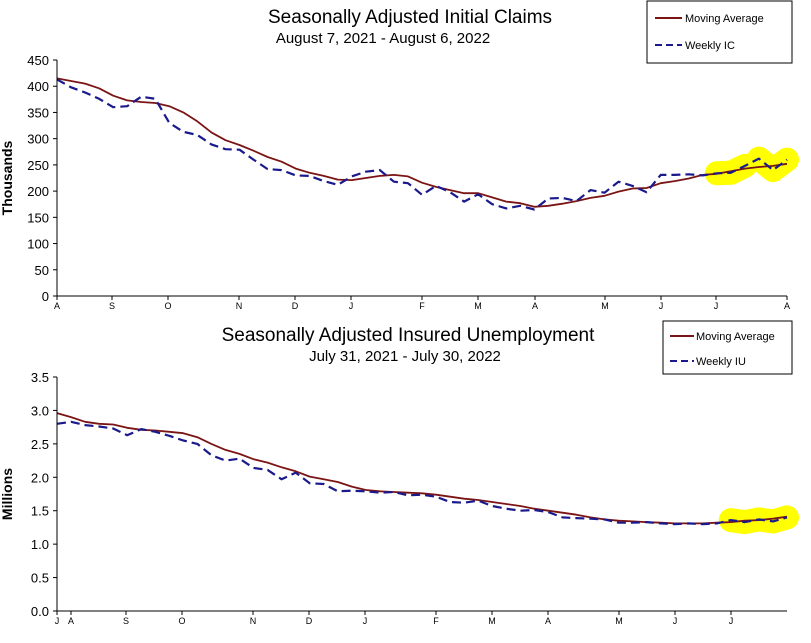 Image resolution: width=811 pixels, height=643 pixels. I want to click on chart2-y-tick-label: 3.0, so click(40, 410).